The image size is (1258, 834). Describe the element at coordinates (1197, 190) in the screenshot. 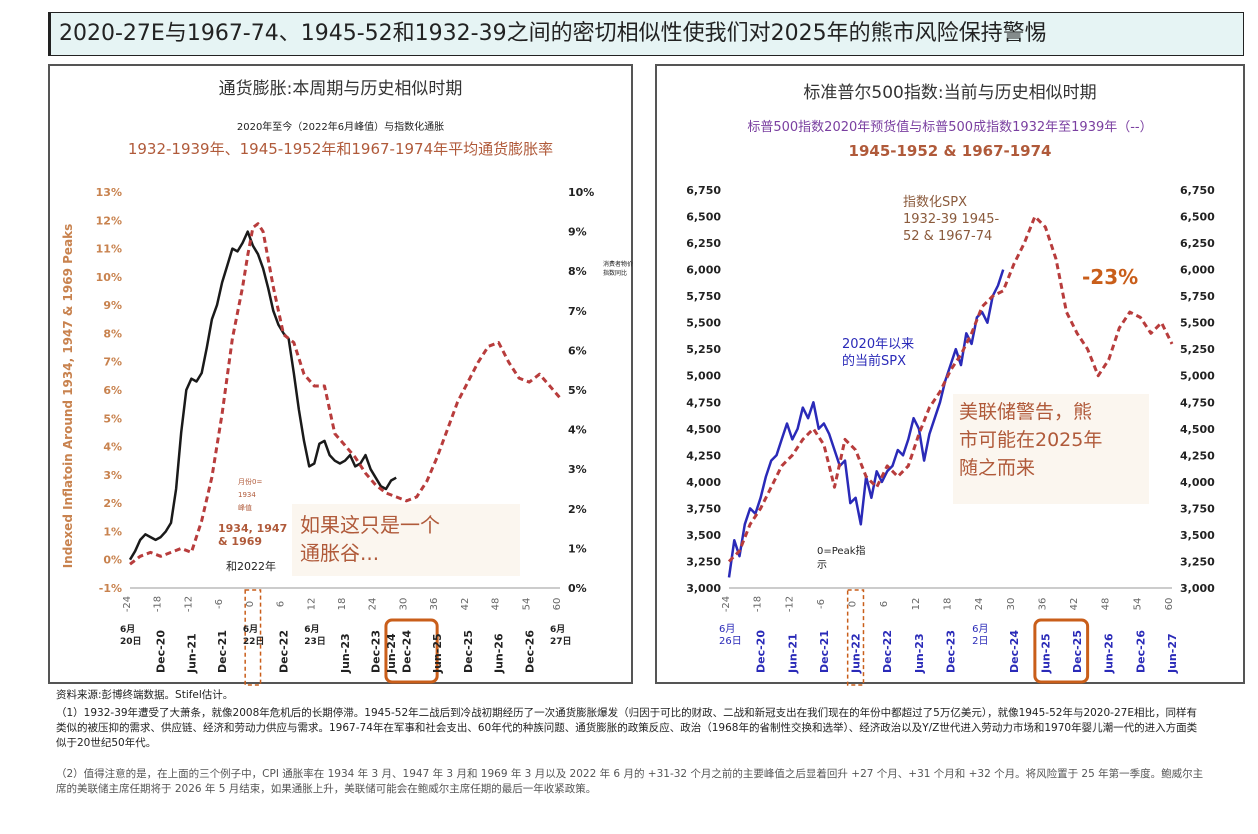

I see `y-axis-right-tick: 6,750` at that location.